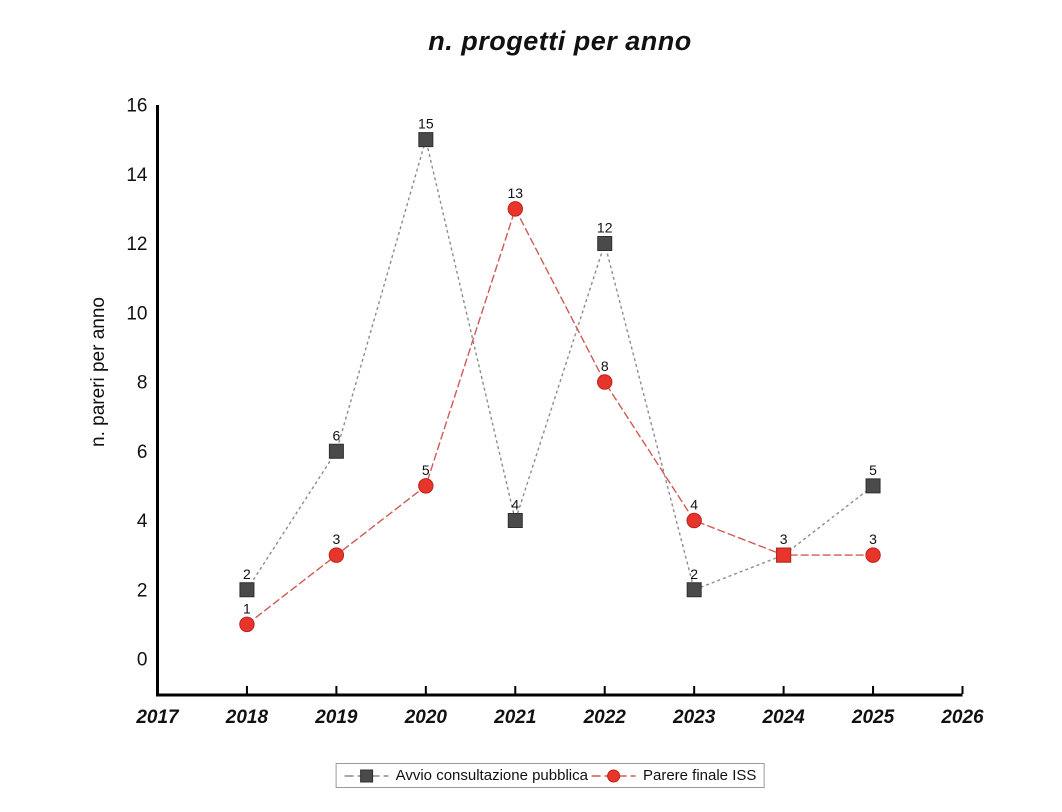 The width and height of the screenshot is (1062, 812). What do you see at coordinates (426, 124) in the screenshot?
I see `data-point-label: 15` at bounding box center [426, 124].